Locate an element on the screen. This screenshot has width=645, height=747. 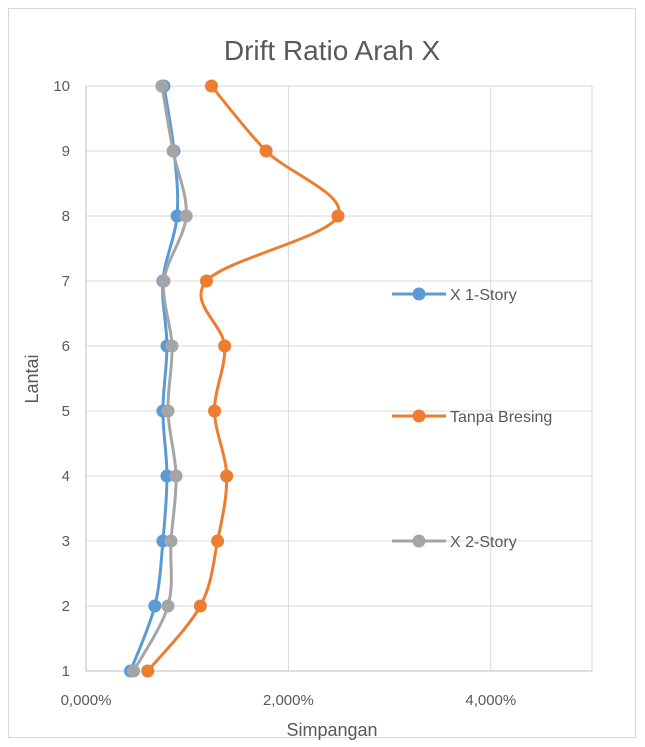
x-tick-label: 4,000% is located at coordinates (490, 700).